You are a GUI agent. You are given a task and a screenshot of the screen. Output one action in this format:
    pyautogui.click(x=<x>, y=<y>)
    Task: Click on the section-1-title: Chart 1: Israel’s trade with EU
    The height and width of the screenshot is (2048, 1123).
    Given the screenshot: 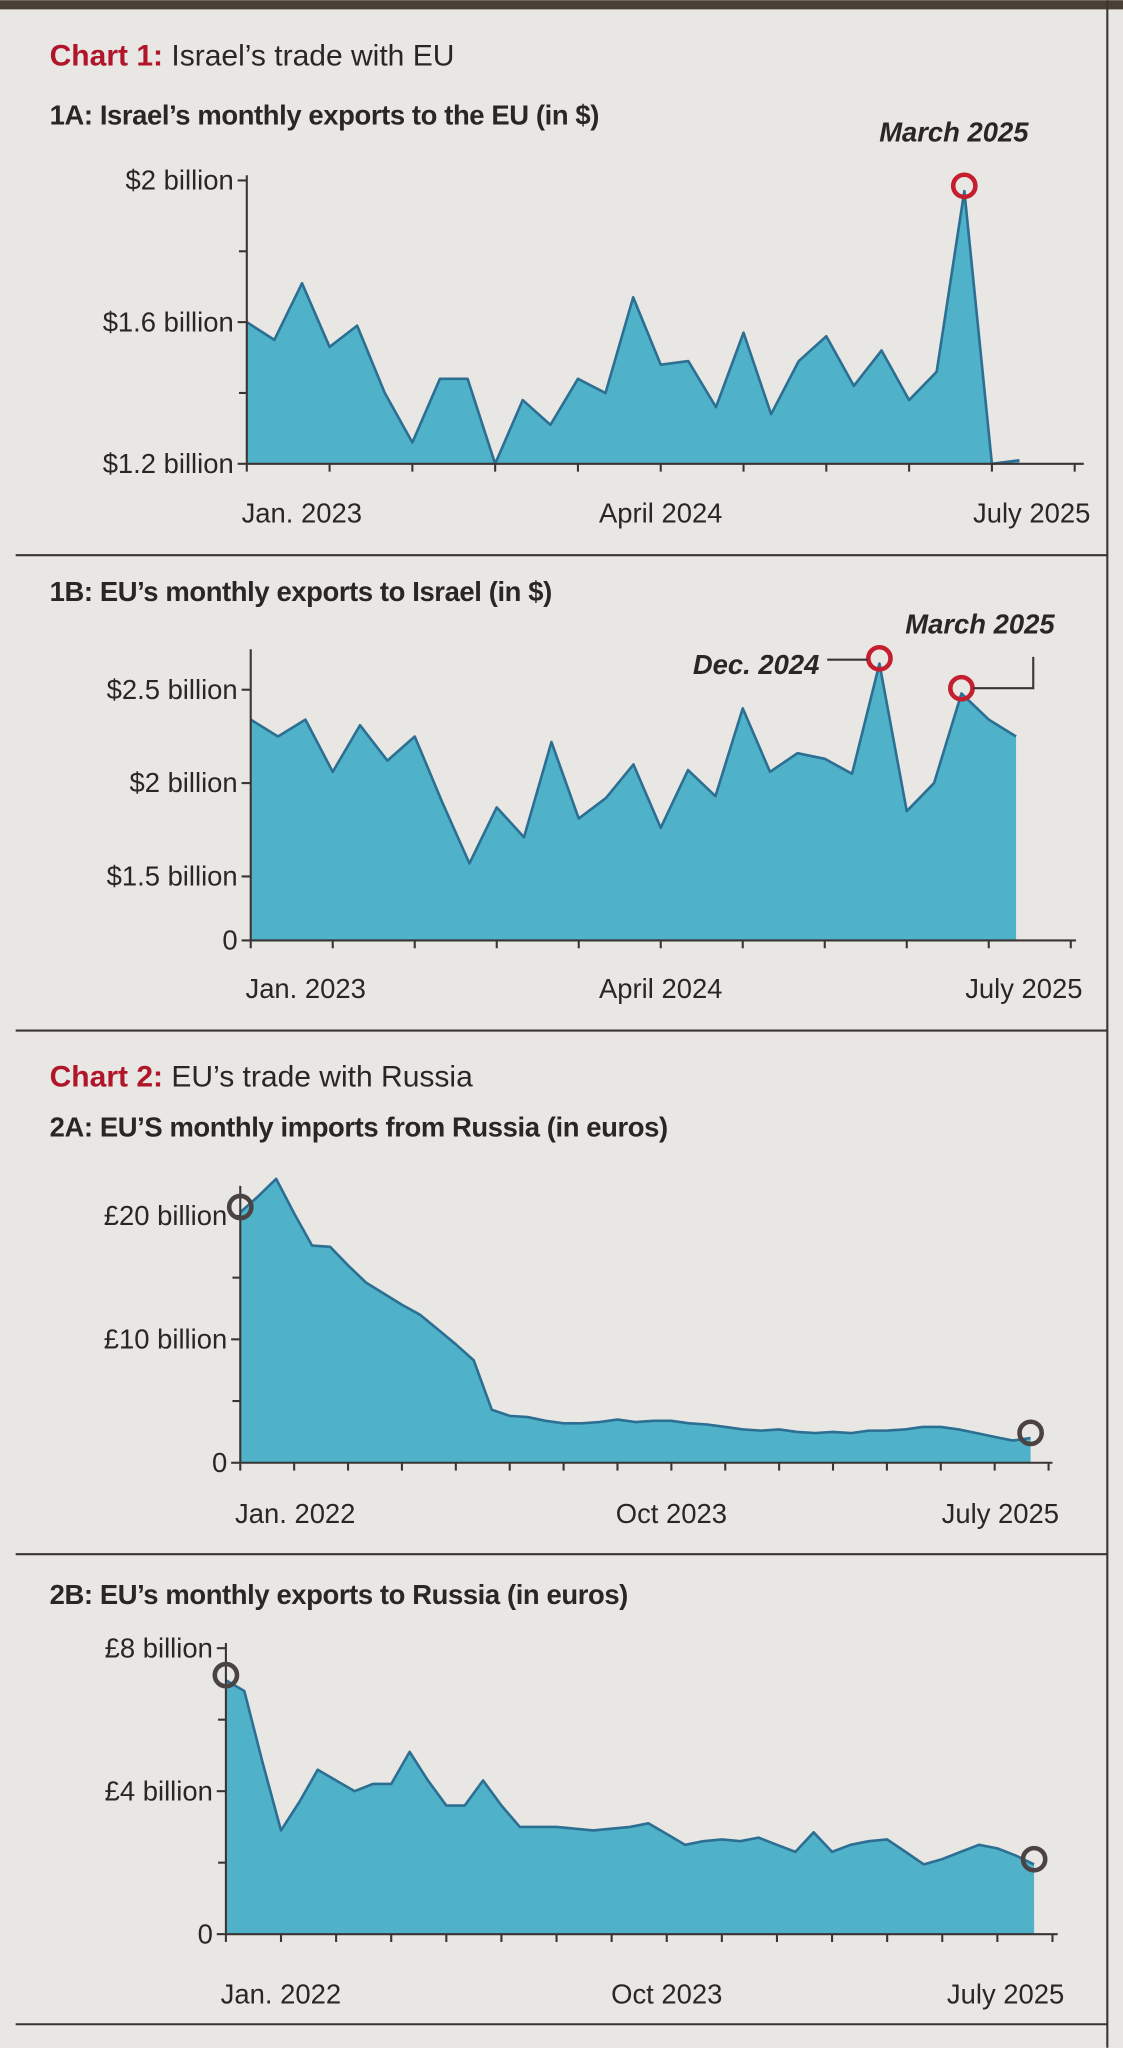 What is the action you would take?
    pyautogui.click(x=252, y=56)
    